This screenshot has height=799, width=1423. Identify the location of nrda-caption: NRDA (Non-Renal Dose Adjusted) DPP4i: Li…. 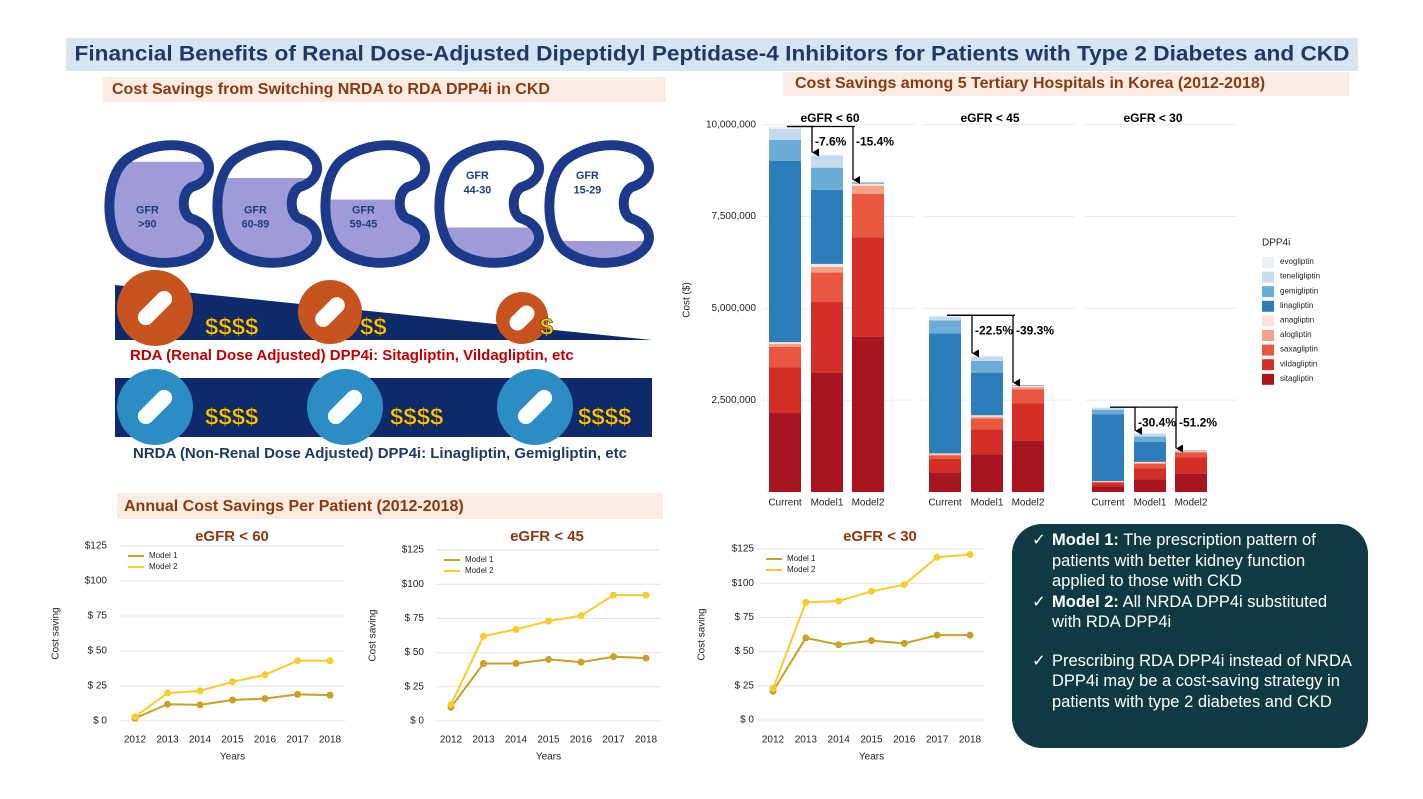
(380, 453).